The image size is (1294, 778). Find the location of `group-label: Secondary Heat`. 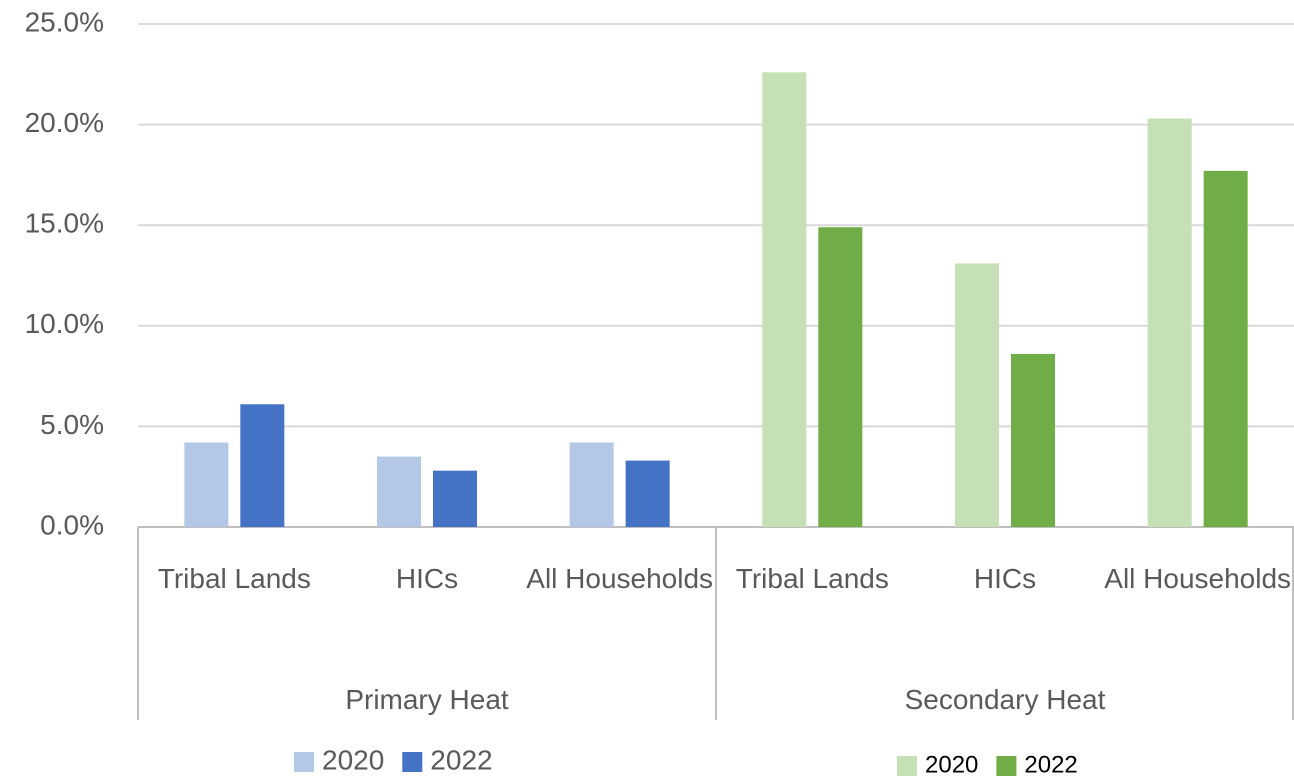

group-label: Secondary Heat is located at coordinates (1005, 699).